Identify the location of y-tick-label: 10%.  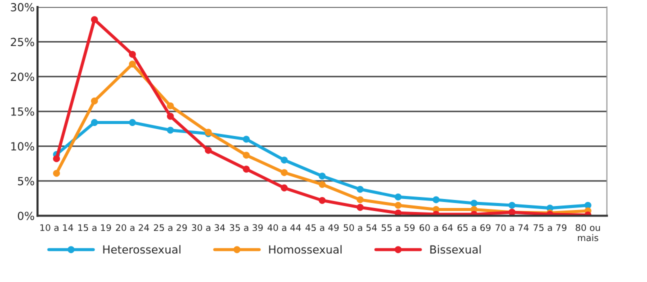
(22, 146).